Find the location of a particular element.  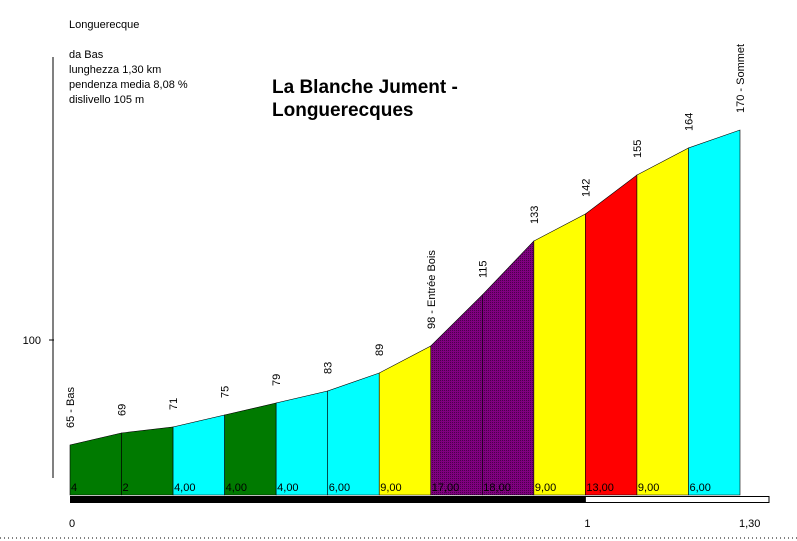

segment-gradient-label-11: 13,00 is located at coordinates (600, 488).